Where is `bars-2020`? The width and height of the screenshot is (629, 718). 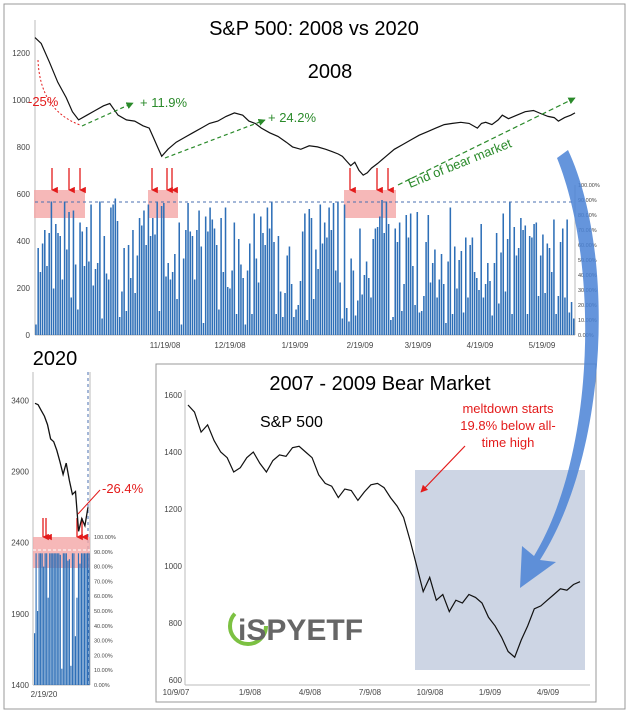 bars-2020 is located at coordinates (62, 619).